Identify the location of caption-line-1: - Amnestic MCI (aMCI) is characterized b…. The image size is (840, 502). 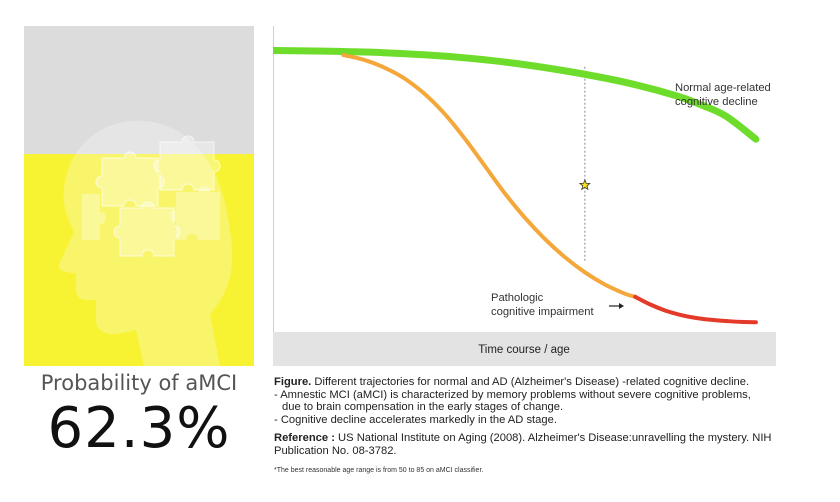
(512, 394).